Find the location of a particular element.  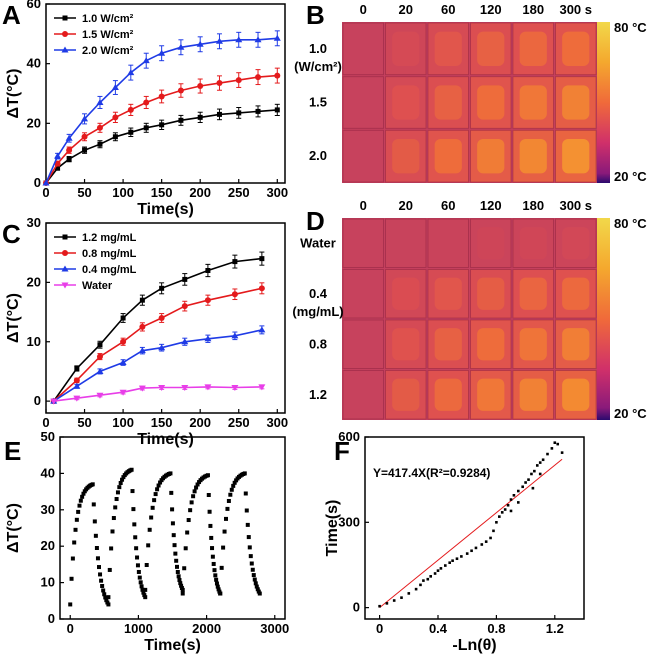

row-label: 1.0 is located at coordinates (318, 48).